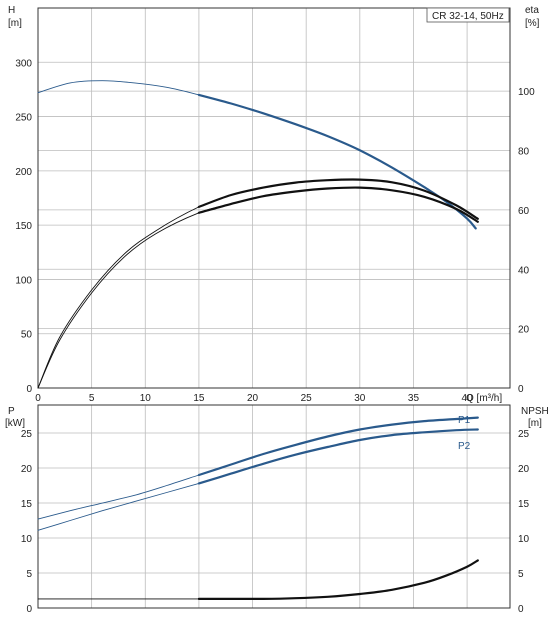  Describe the element at coordinates (484, 398) in the screenshot. I see `top-x-axis-label: Q [m³/h]` at that location.